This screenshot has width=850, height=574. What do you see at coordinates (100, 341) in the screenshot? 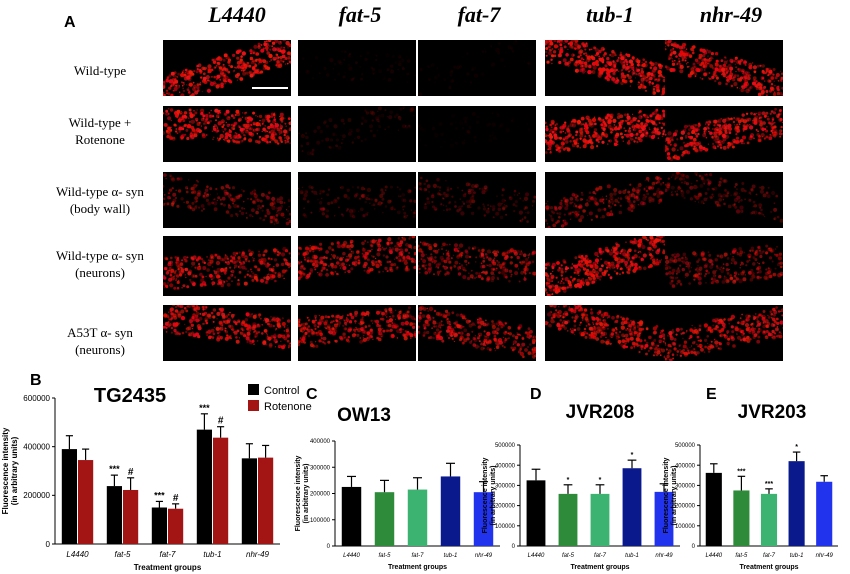
I see `row-label-a53t-neurons: A53T α- syn (neurons)` at bounding box center [100, 341].